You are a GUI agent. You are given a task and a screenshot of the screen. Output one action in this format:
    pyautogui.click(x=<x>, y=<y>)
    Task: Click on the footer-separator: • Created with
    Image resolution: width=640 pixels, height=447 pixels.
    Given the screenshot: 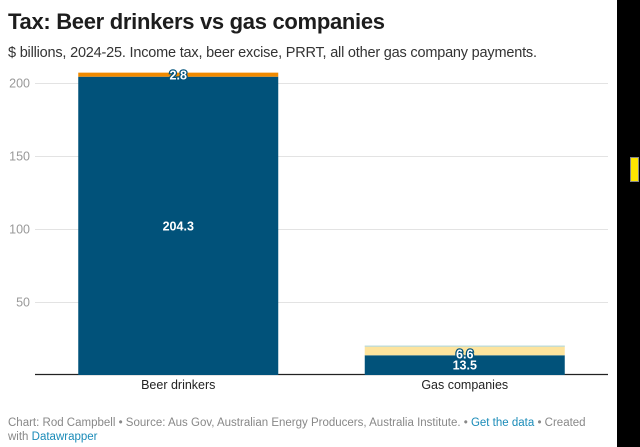 What is the action you would take?
    pyautogui.click(x=297, y=430)
    